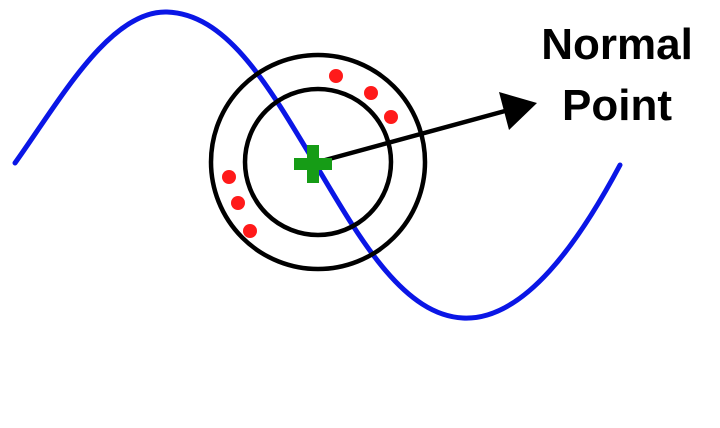  What do you see at coordinates (617, 44) in the screenshot?
I see `label-line-1: Normal` at bounding box center [617, 44].